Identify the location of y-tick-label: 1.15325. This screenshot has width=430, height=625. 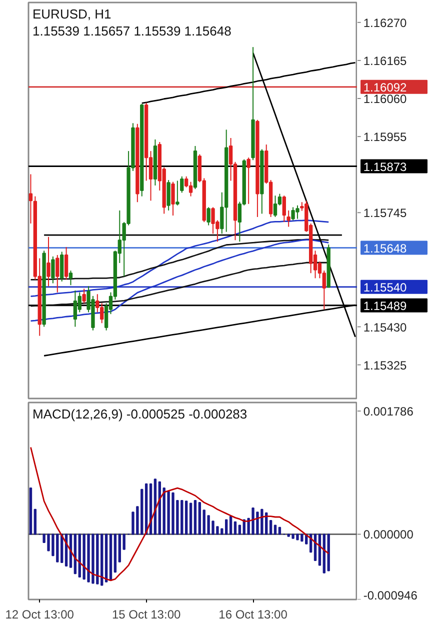
(385, 365).